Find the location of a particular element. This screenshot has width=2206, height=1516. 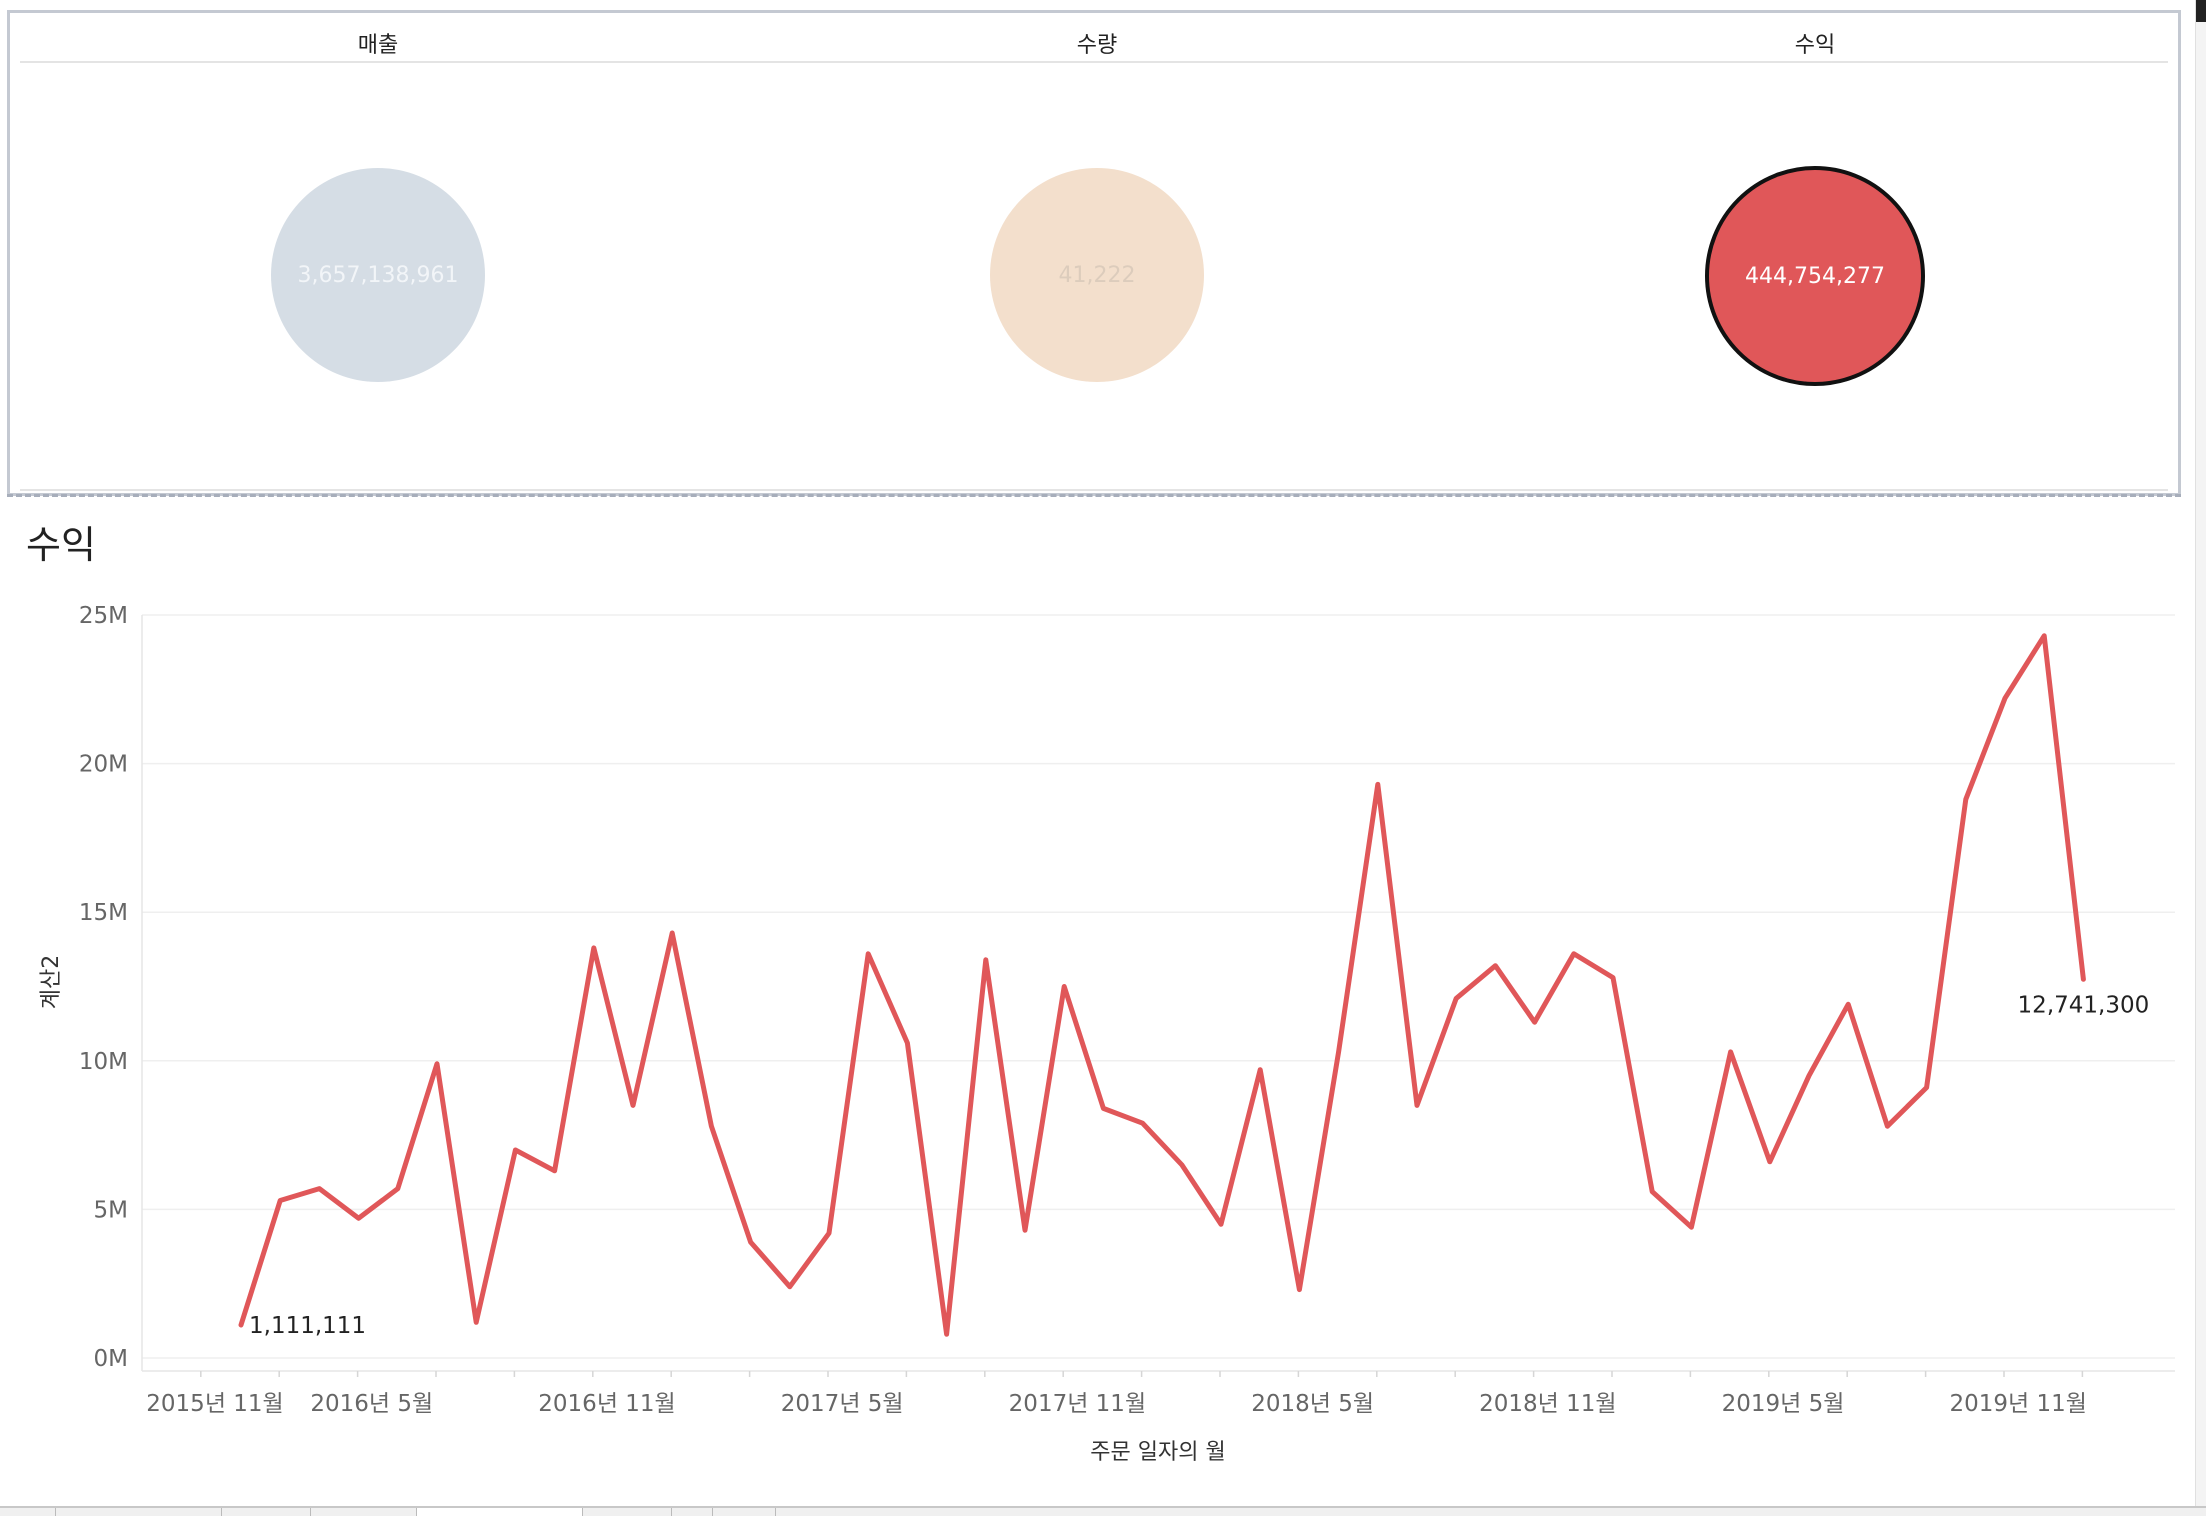

sheet-tab-bar is located at coordinates (1103, 1511).